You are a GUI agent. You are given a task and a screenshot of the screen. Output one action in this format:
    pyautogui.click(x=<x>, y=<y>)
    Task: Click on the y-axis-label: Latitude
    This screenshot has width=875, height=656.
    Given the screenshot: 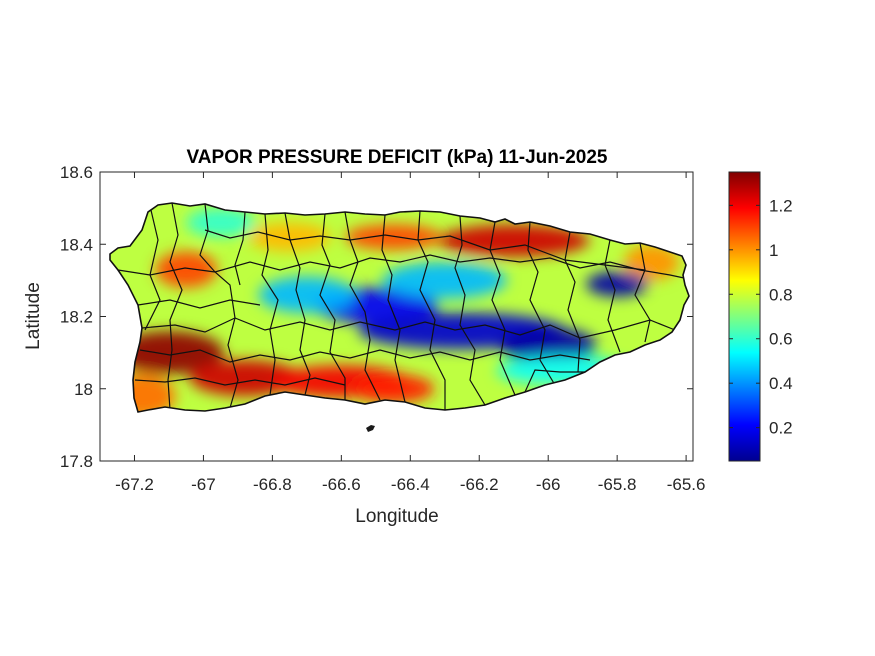 What is the action you would take?
    pyautogui.click(x=33, y=316)
    